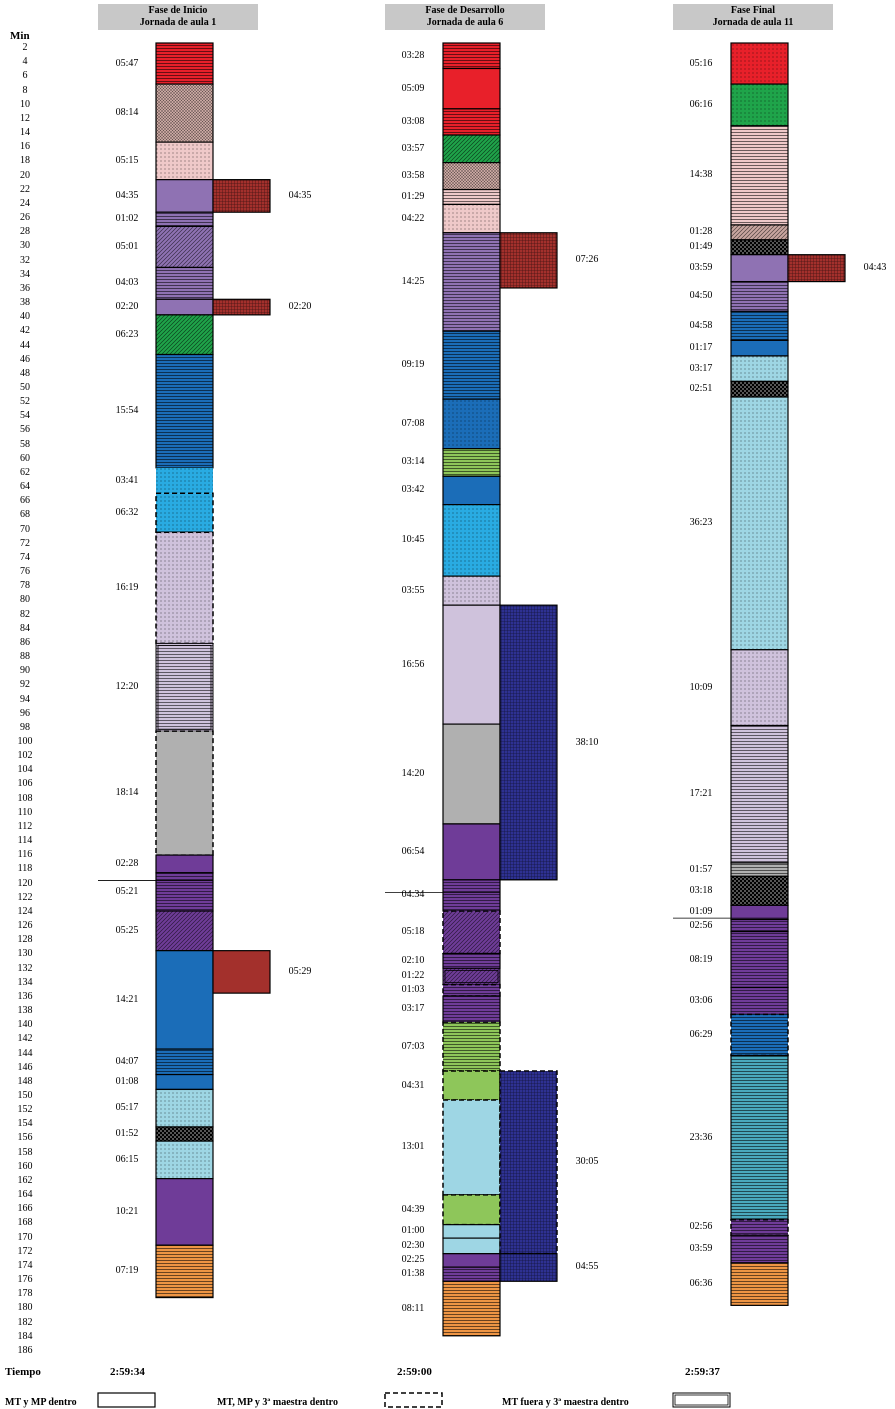  I want to click on y-tick-label: 172, so click(25, 1251).